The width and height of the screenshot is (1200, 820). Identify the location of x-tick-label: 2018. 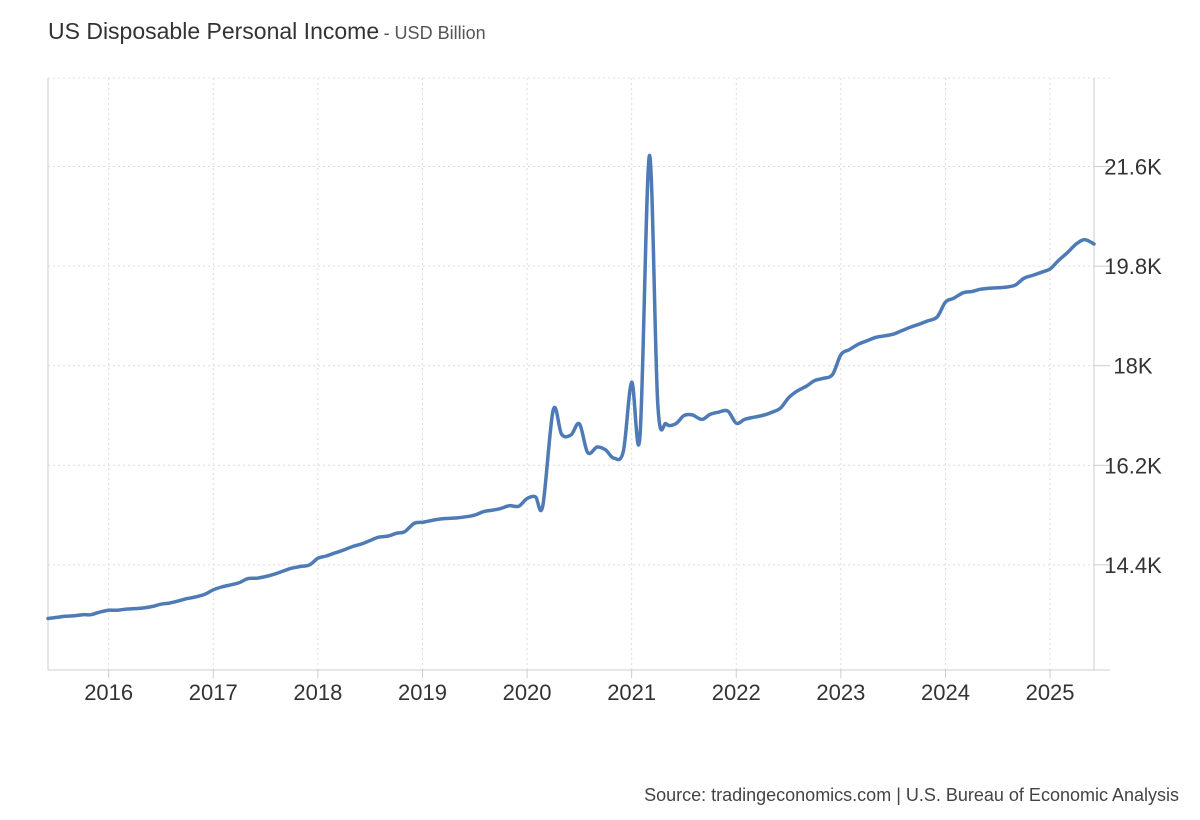
(317, 692).